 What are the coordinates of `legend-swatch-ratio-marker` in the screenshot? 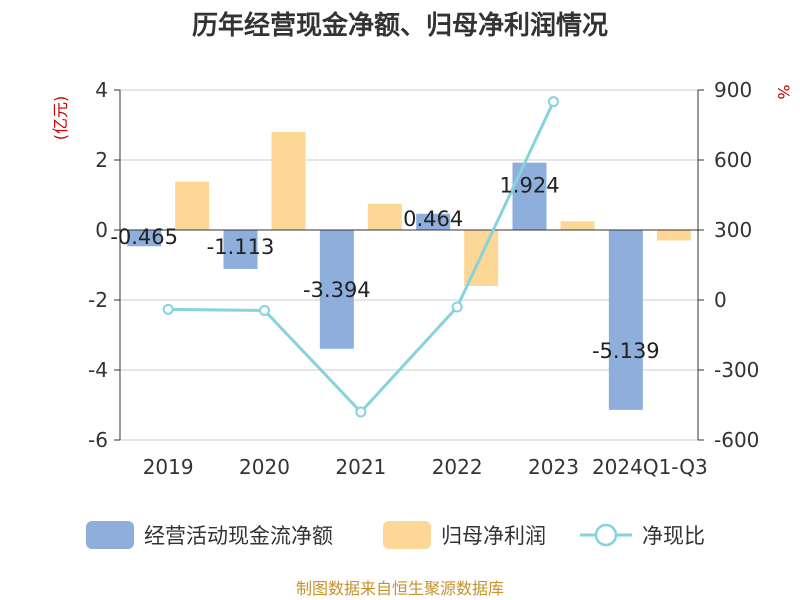 It's located at (606, 535).